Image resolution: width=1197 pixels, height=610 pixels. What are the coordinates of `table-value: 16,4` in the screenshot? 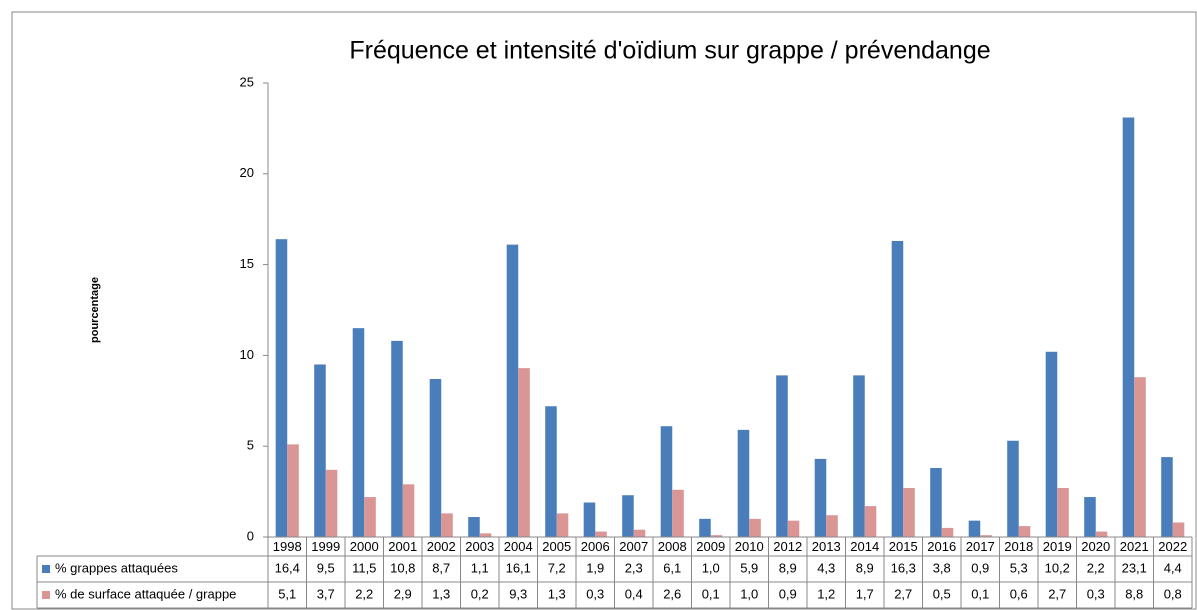 It's located at (287, 567).